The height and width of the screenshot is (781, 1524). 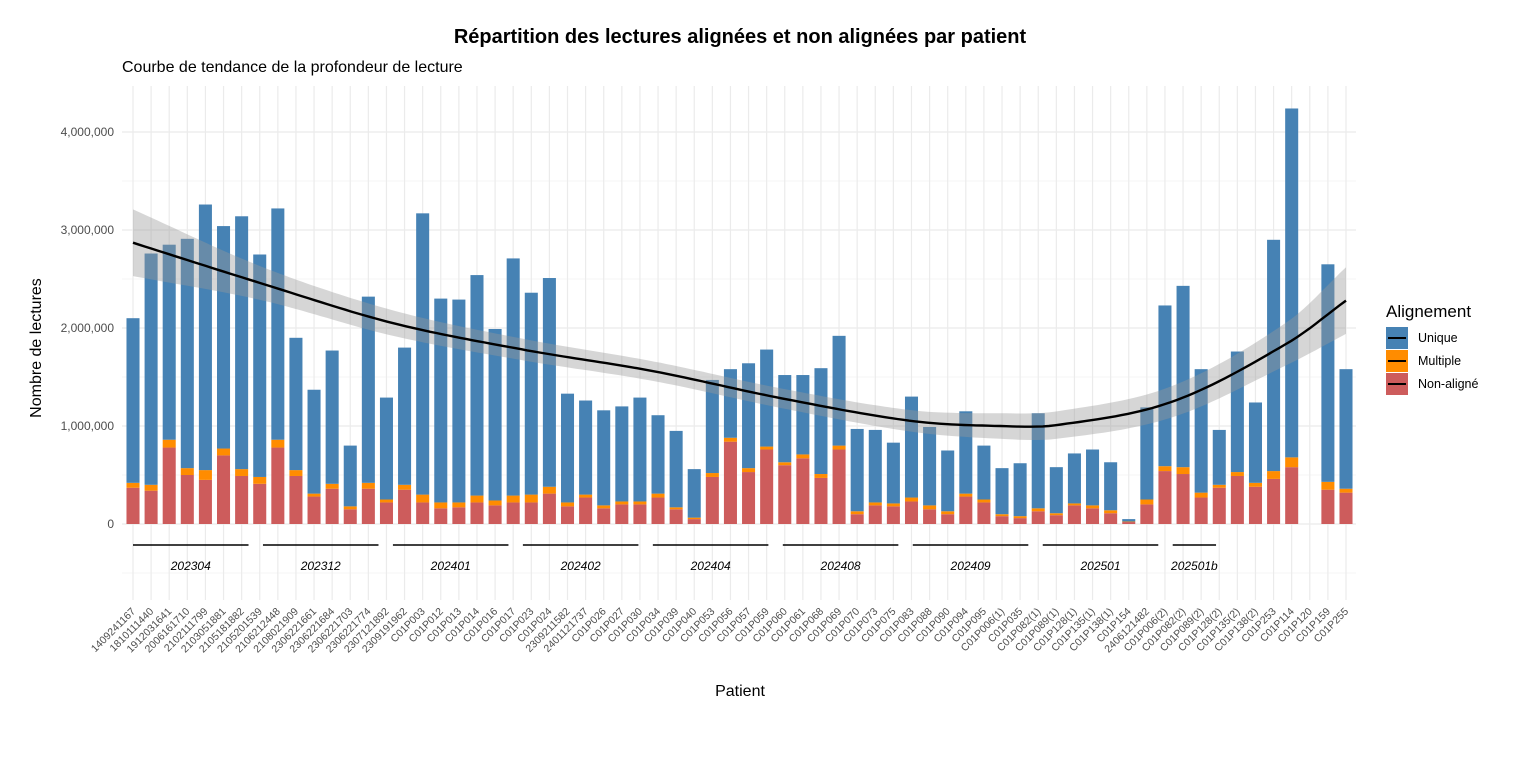 What do you see at coordinates (710, 566) in the screenshot?
I see `group-label: 202404` at bounding box center [710, 566].